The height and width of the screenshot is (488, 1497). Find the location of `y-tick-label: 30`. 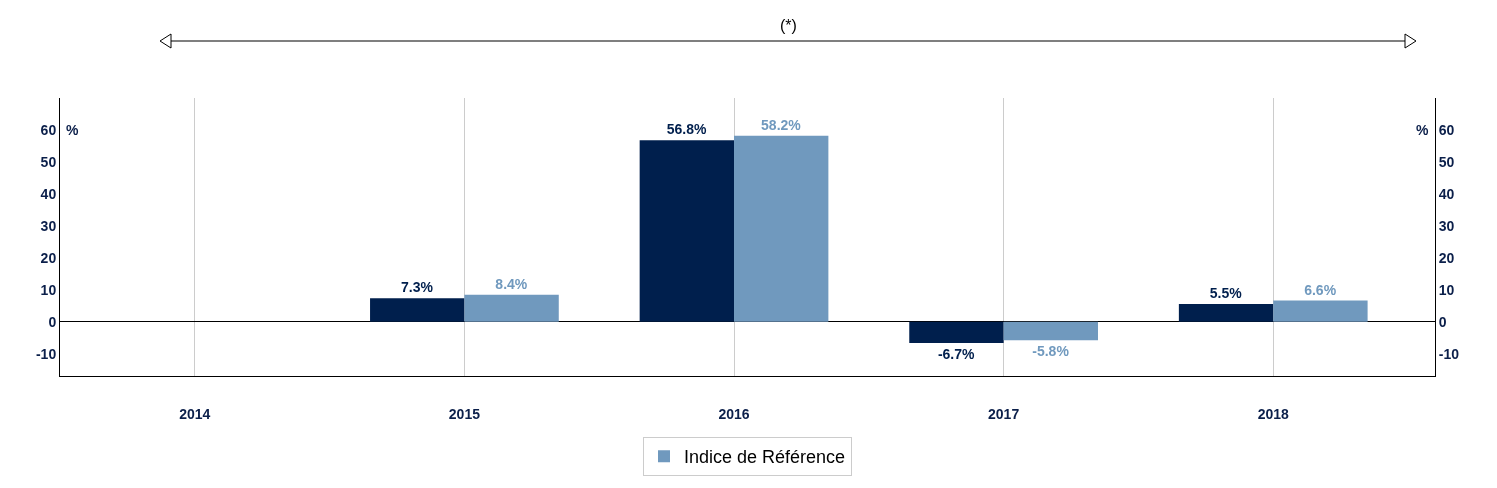

y-tick-label: 30 is located at coordinates (48, 225).